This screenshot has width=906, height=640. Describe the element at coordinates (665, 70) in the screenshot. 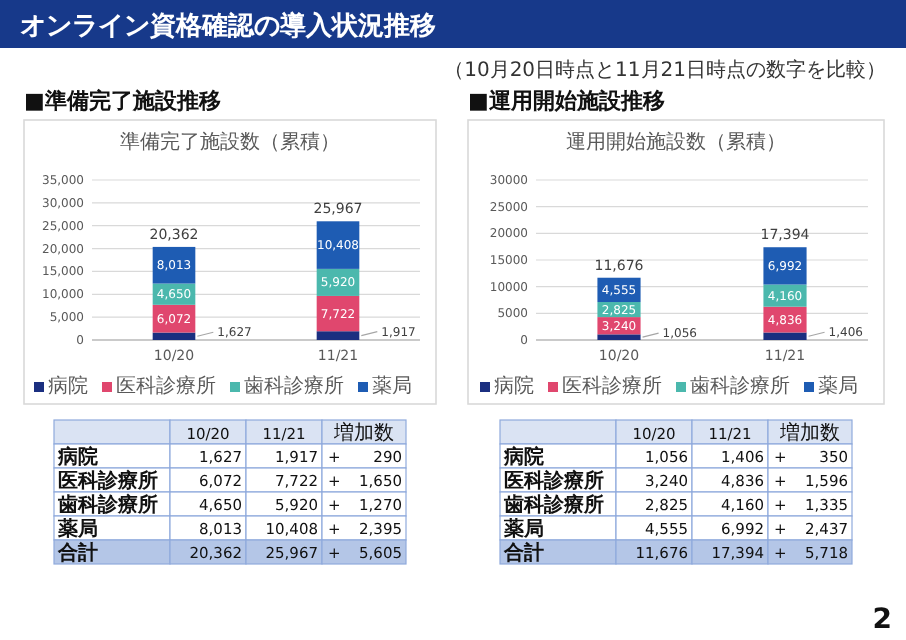

I see `text: （10月20日時点と11月21日時点の数字を比較）` at that location.